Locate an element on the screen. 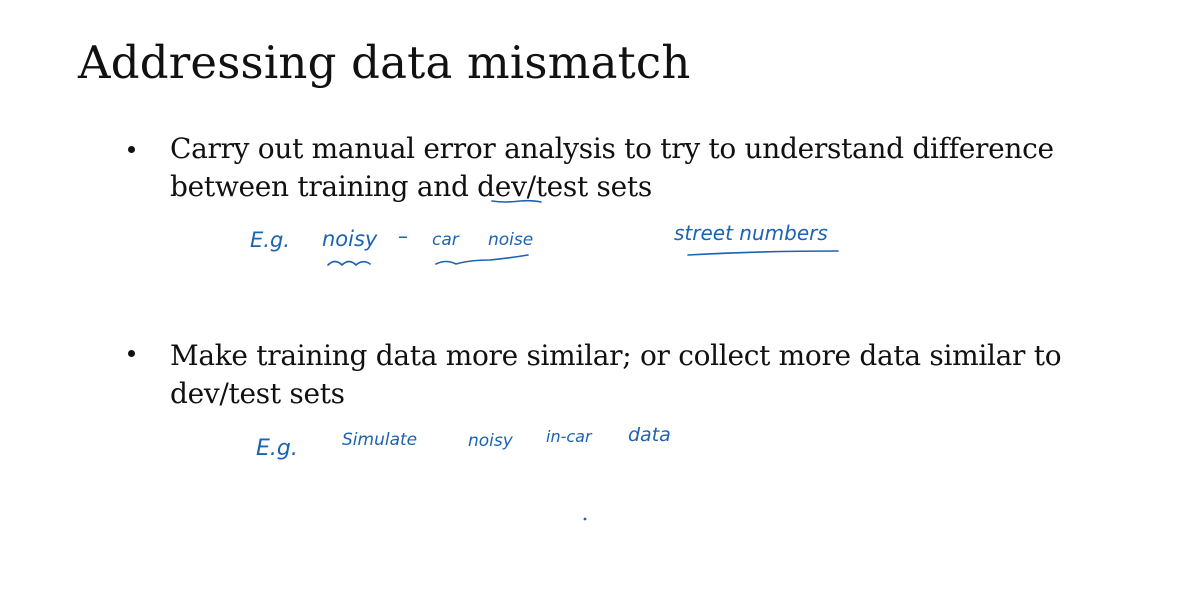  handwritten-simulate: Simulate is located at coordinates (379, 440).